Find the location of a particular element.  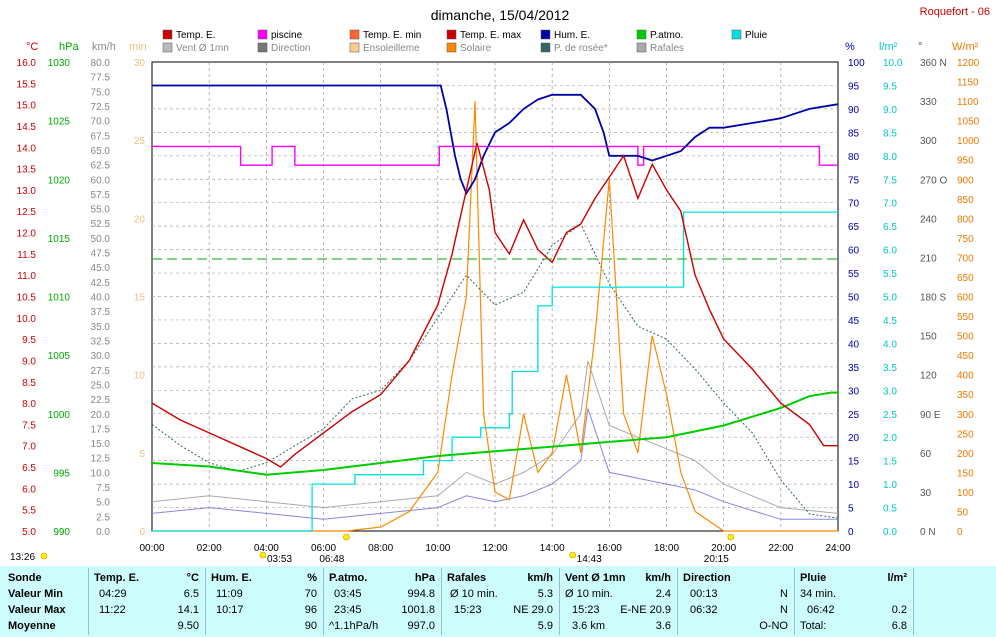

hum-tick: 60 is located at coordinates (854, 251).